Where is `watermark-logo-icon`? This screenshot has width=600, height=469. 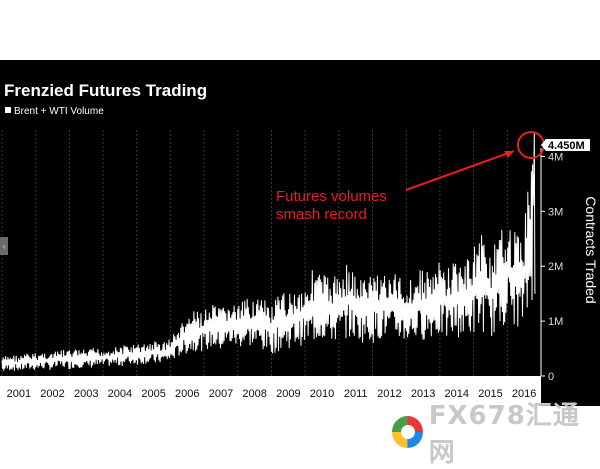 watermark-logo-icon is located at coordinates (407, 432).